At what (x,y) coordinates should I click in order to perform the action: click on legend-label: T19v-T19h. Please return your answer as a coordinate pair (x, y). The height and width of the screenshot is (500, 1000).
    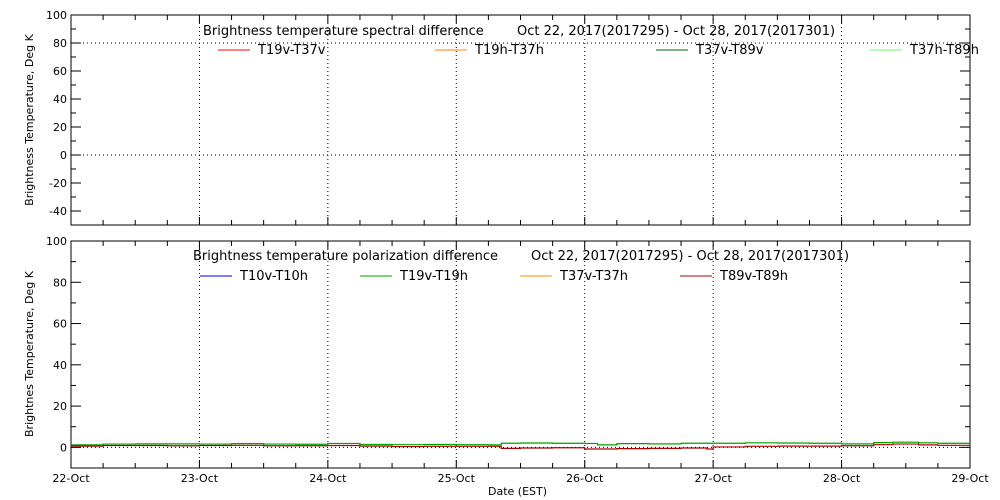
    Looking at the image, I should click on (433, 276).